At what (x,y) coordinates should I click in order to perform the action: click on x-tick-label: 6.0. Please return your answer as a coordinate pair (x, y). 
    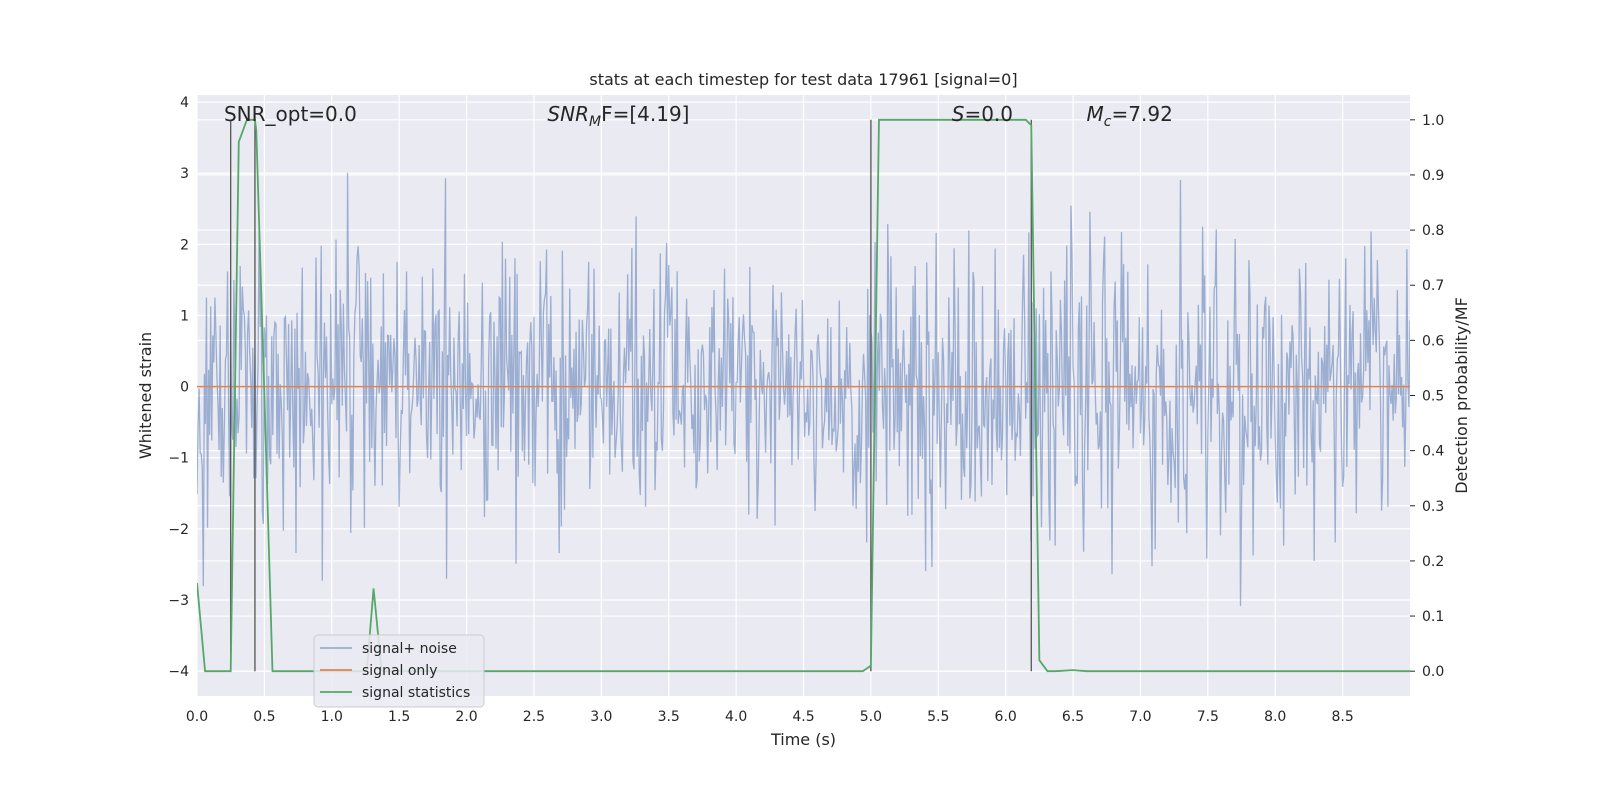
    Looking at the image, I should click on (1006, 717).